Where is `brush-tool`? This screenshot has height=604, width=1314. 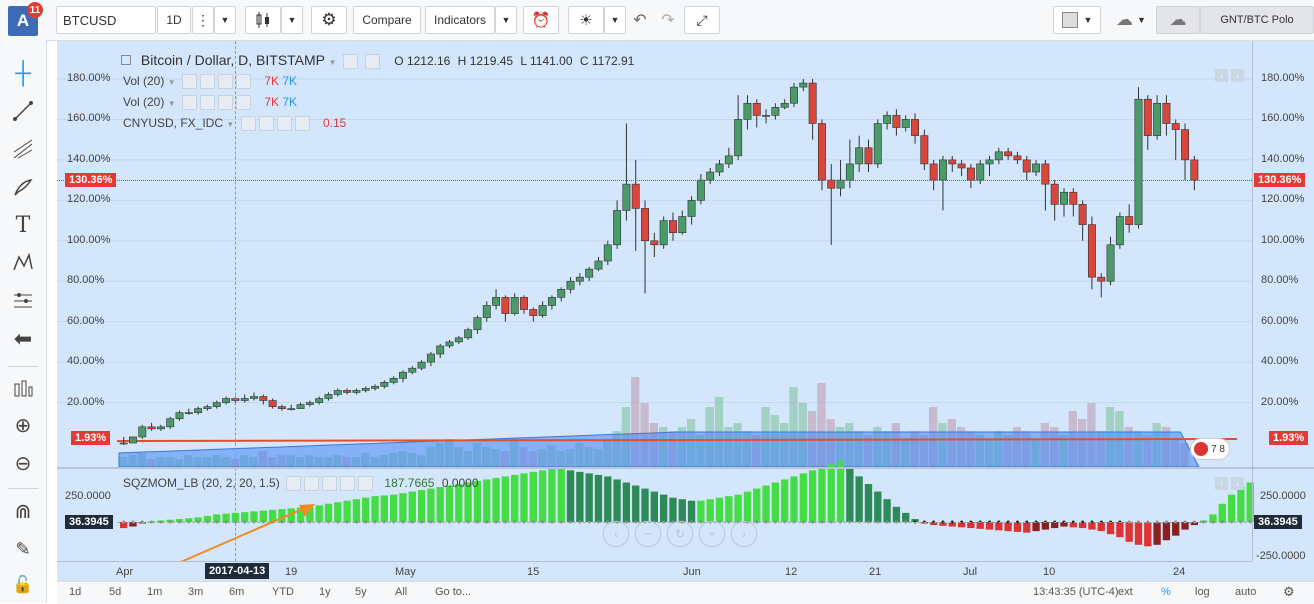
brush-tool is located at coordinates (23, 187).